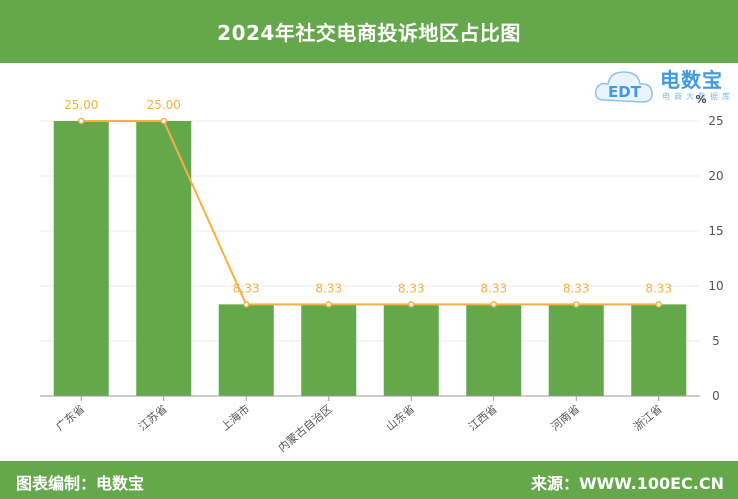  Describe the element at coordinates (715, 286) in the screenshot. I see `y-tick-label: 10` at that location.